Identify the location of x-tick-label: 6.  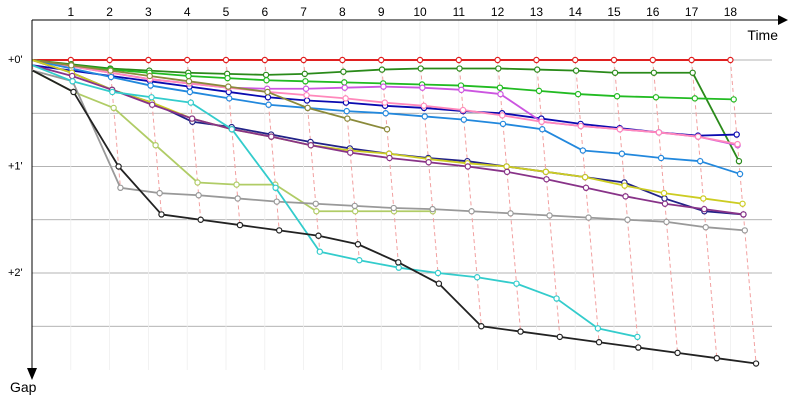
(264, 12).